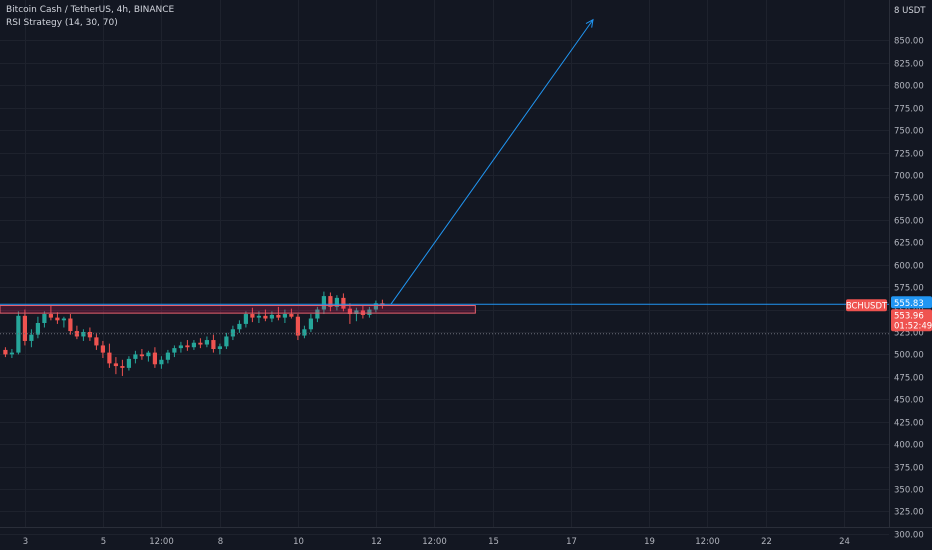 The width and height of the screenshot is (932, 550). Describe the element at coordinates (589, 23) in the screenshot. I see `projection-arrow-head` at that location.